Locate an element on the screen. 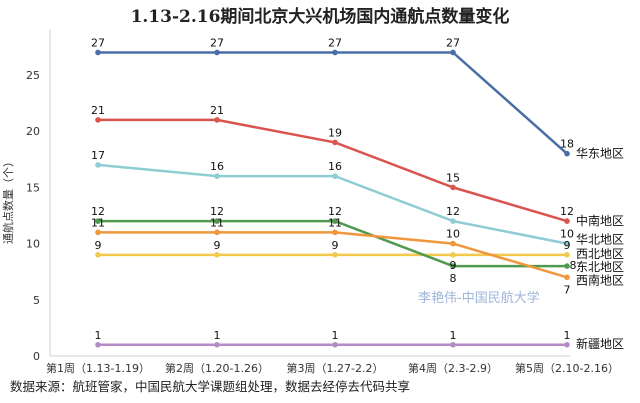 The height and width of the screenshot is (403, 640). series-name-label: 西北地区 is located at coordinates (600, 254).